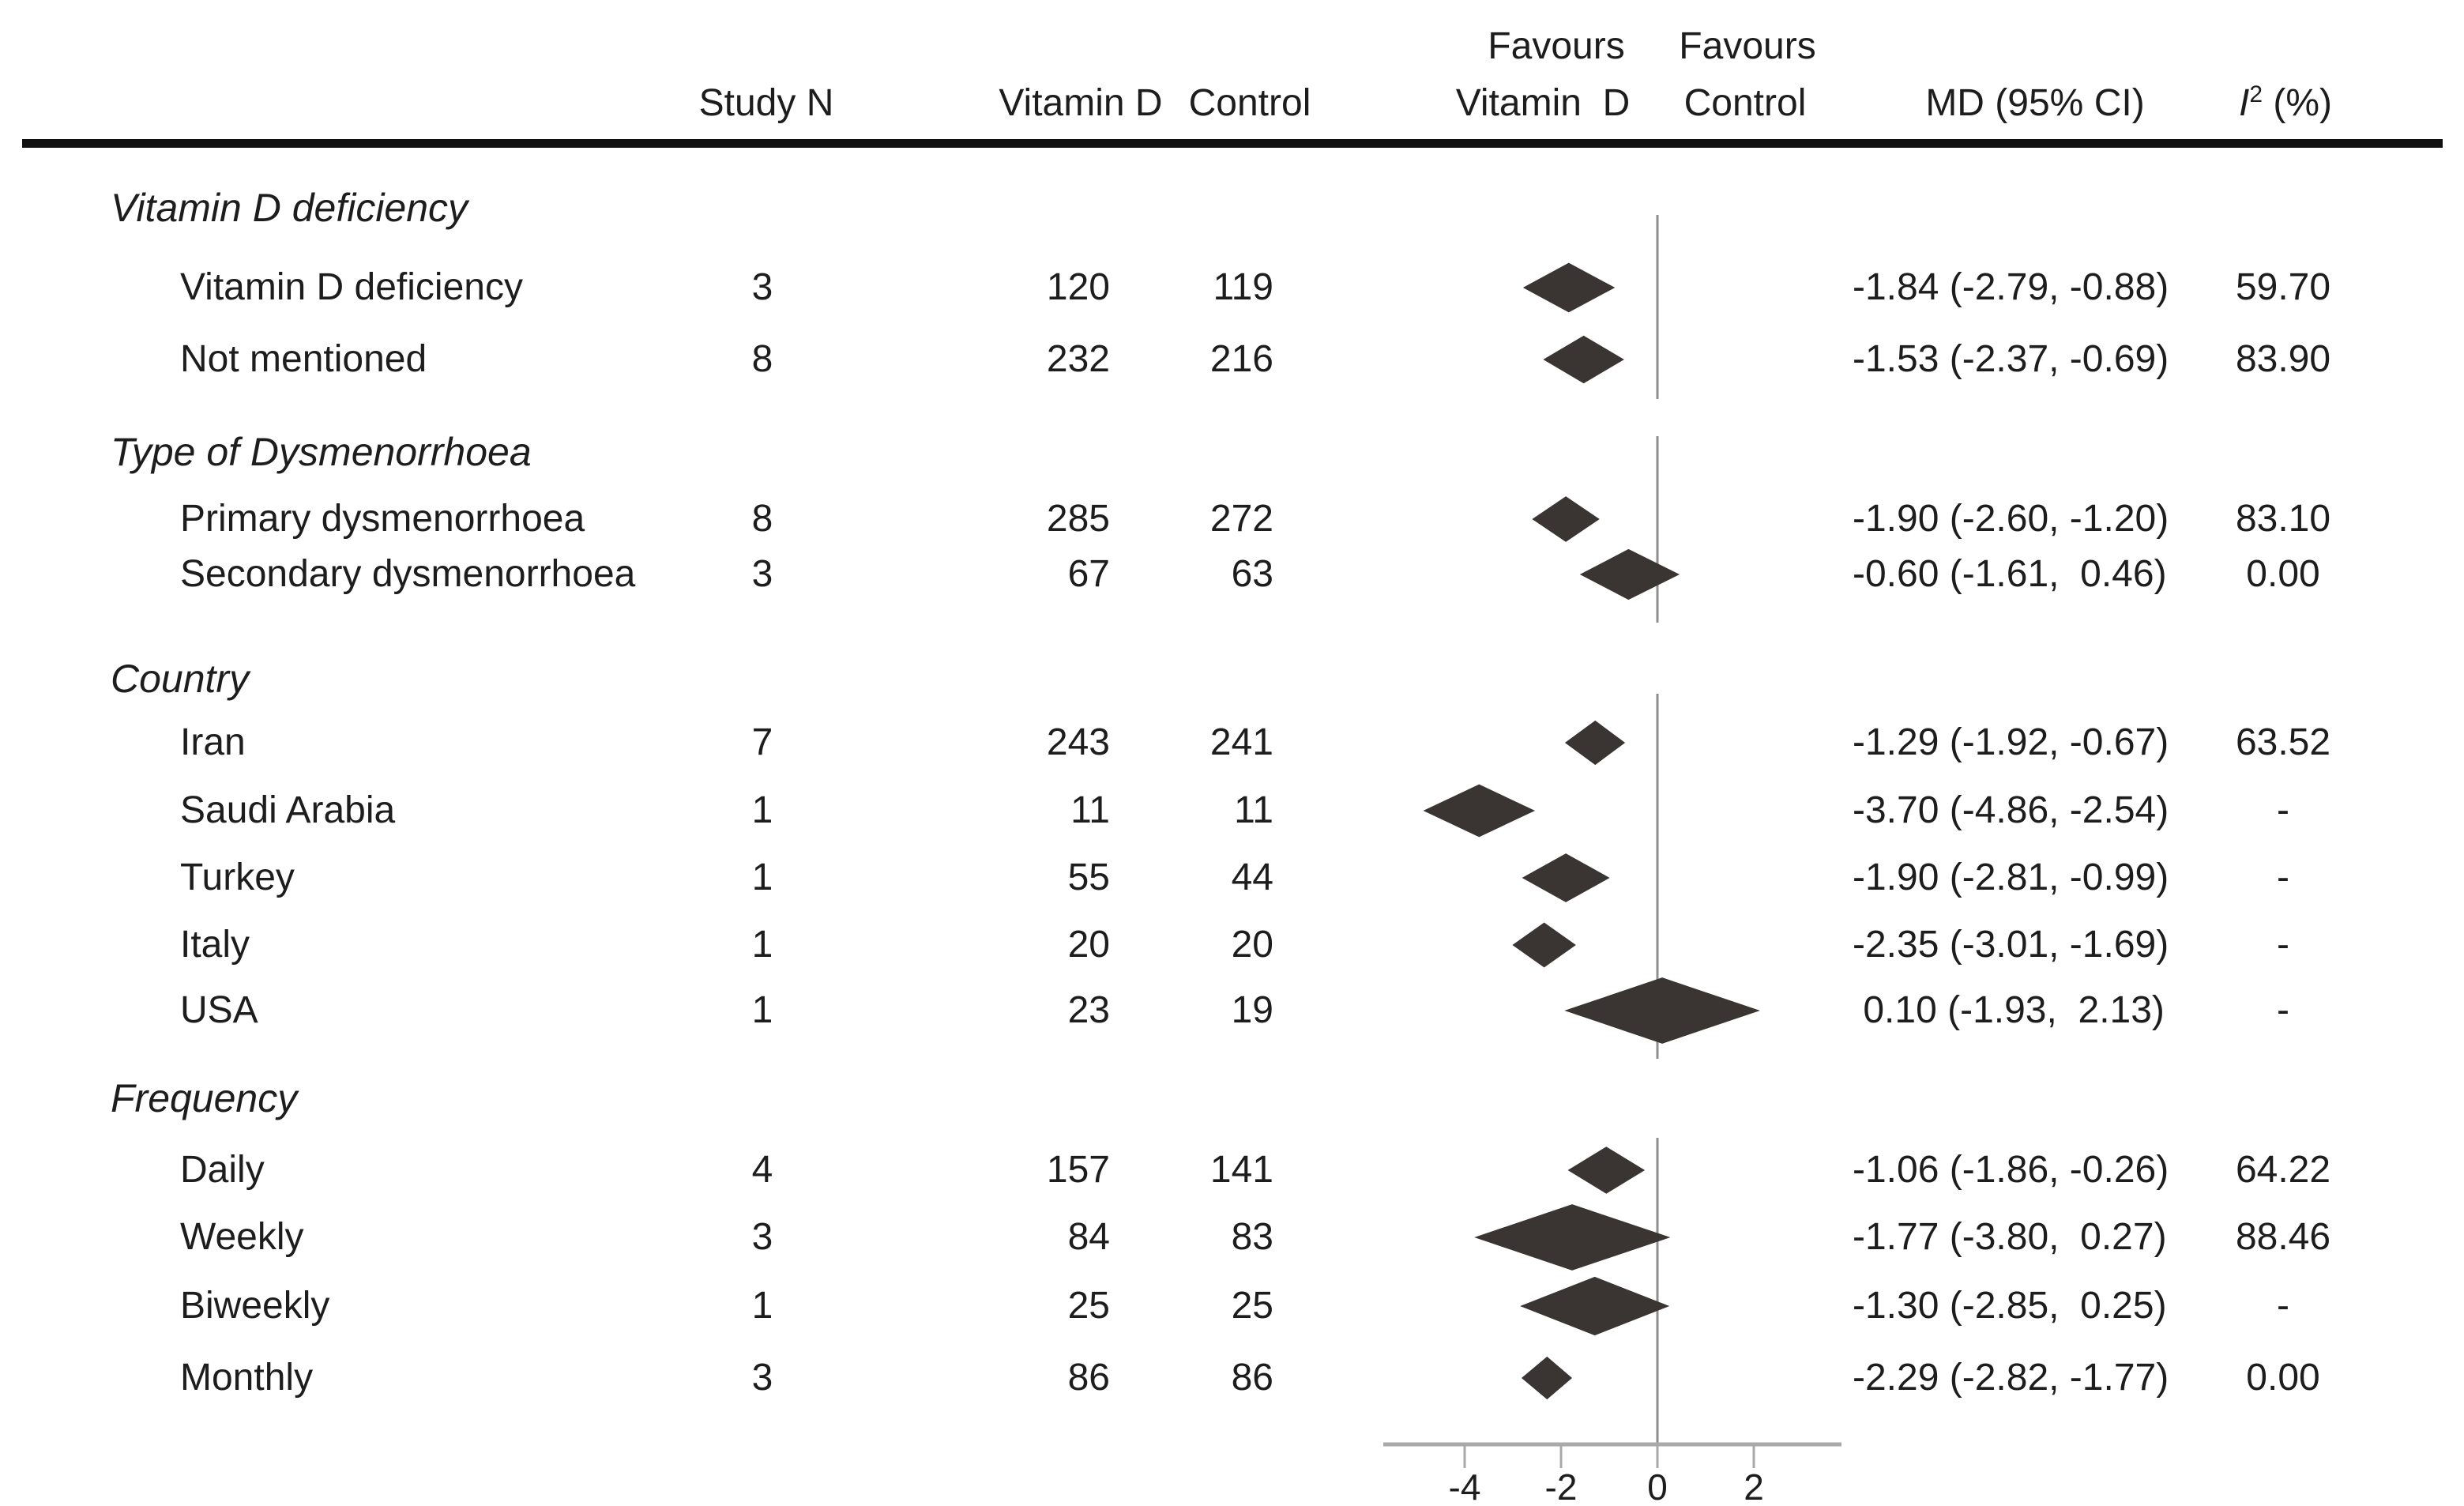 This screenshot has width=2464, height=1506. What do you see at coordinates (2010, 1306) in the screenshot?
I see `row-md-ci: -1.30 (-2.85, 0.25)` at bounding box center [2010, 1306].